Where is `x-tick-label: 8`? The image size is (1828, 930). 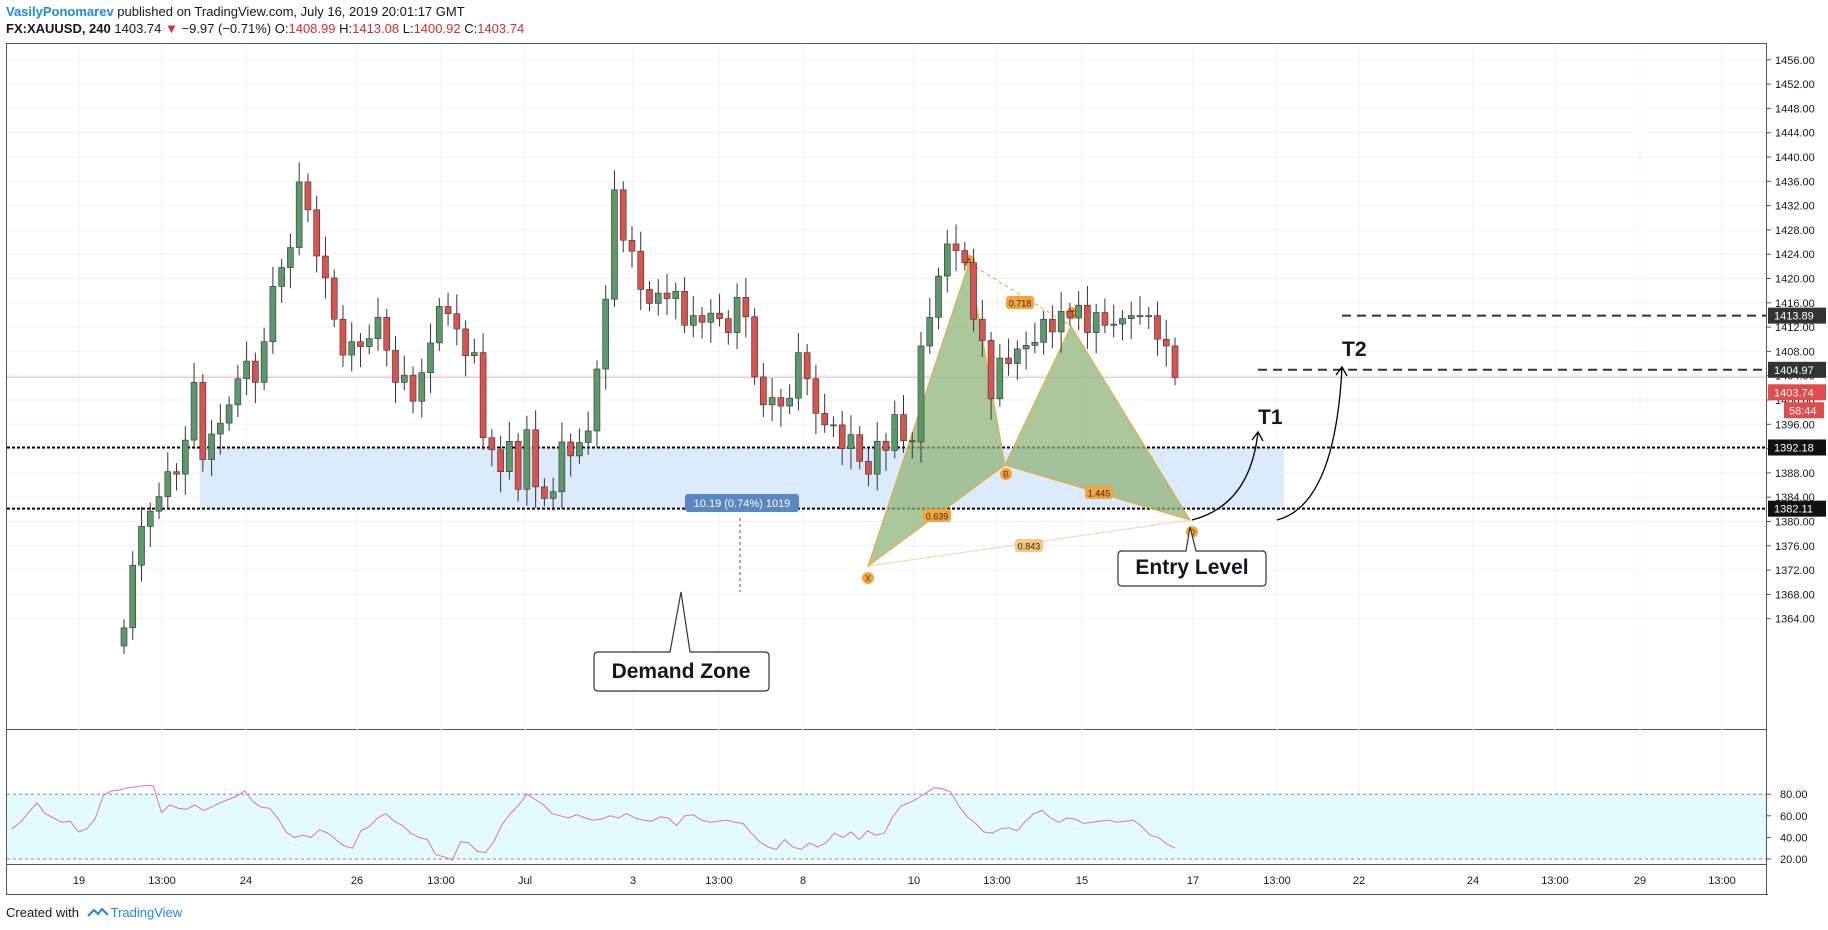 x-tick-label: 8 is located at coordinates (803, 881).